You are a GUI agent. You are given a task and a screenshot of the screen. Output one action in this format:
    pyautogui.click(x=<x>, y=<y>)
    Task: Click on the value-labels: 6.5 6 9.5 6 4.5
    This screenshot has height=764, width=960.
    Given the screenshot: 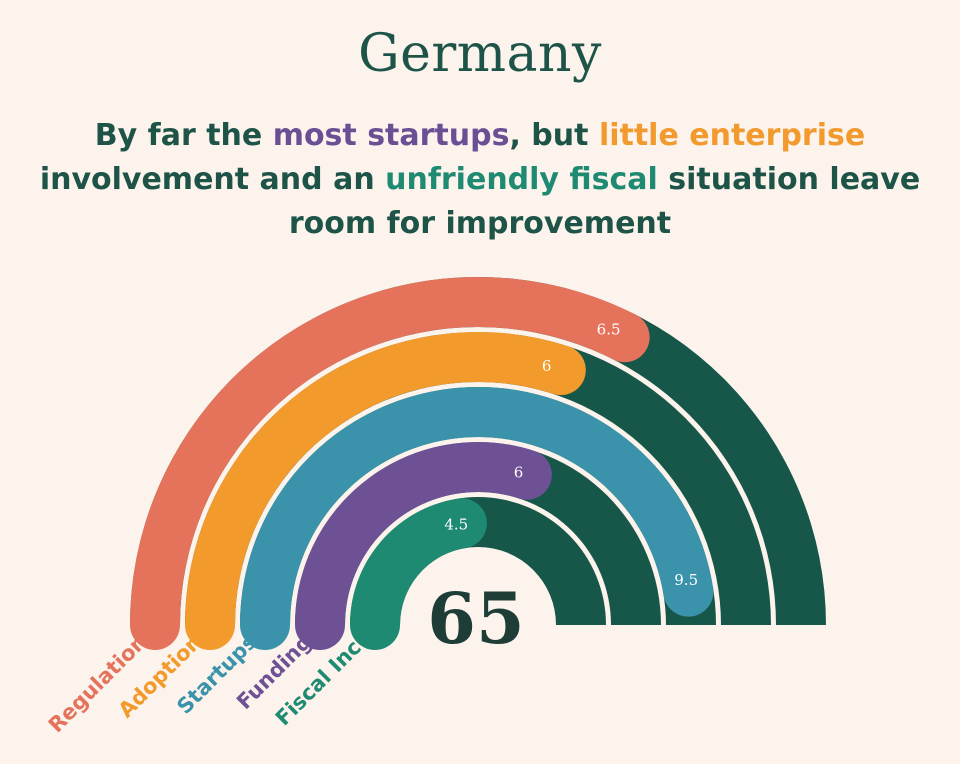 What is the action you would take?
    pyautogui.click(x=571, y=455)
    